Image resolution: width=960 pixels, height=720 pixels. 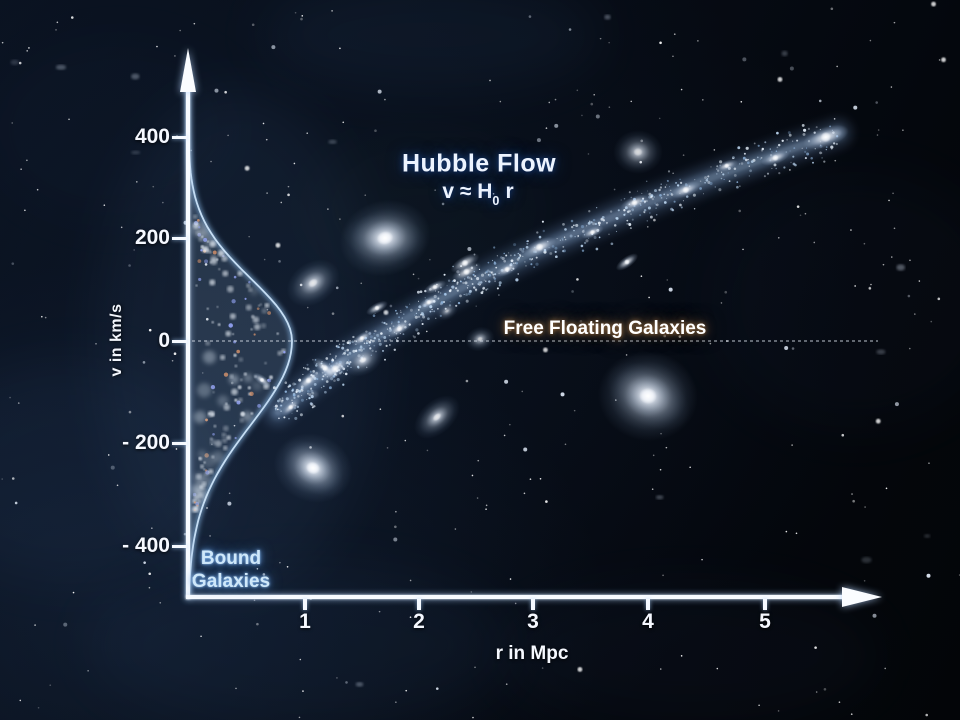 I want to click on bound-label-line2: Galaxies, so click(x=231, y=581).